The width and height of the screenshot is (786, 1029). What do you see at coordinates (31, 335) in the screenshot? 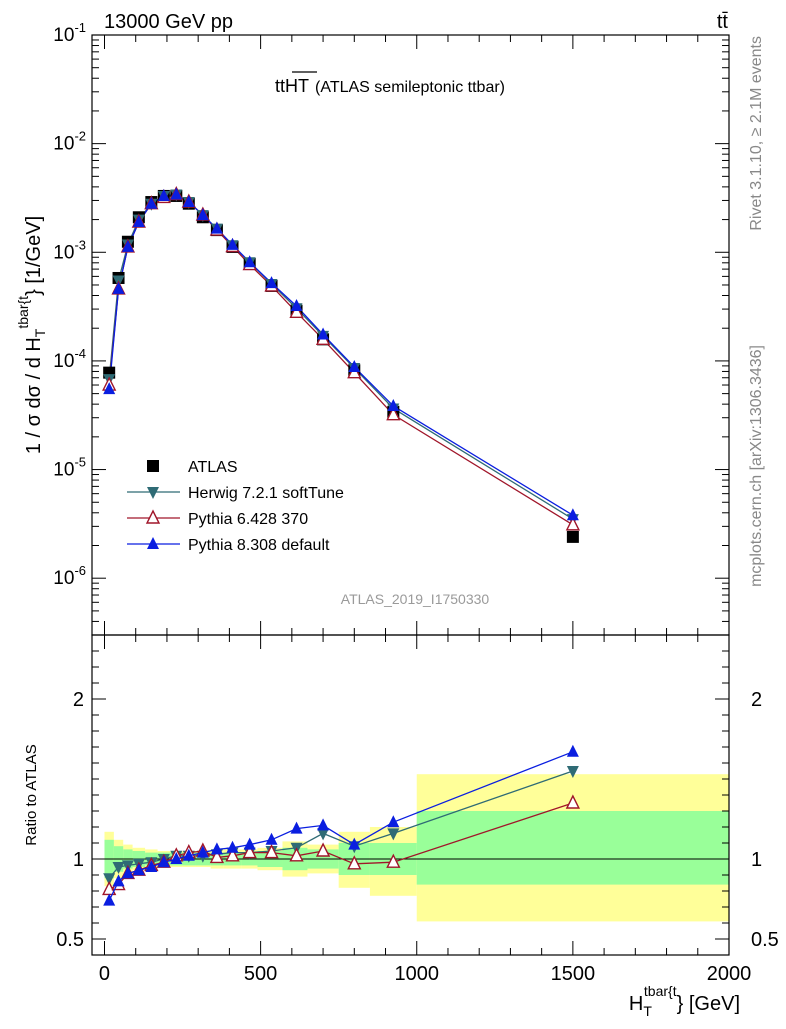
I see `main-ylabel: 1 / σ dσ / d HTtbar{t} [1/GeV]` at bounding box center [31, 335].